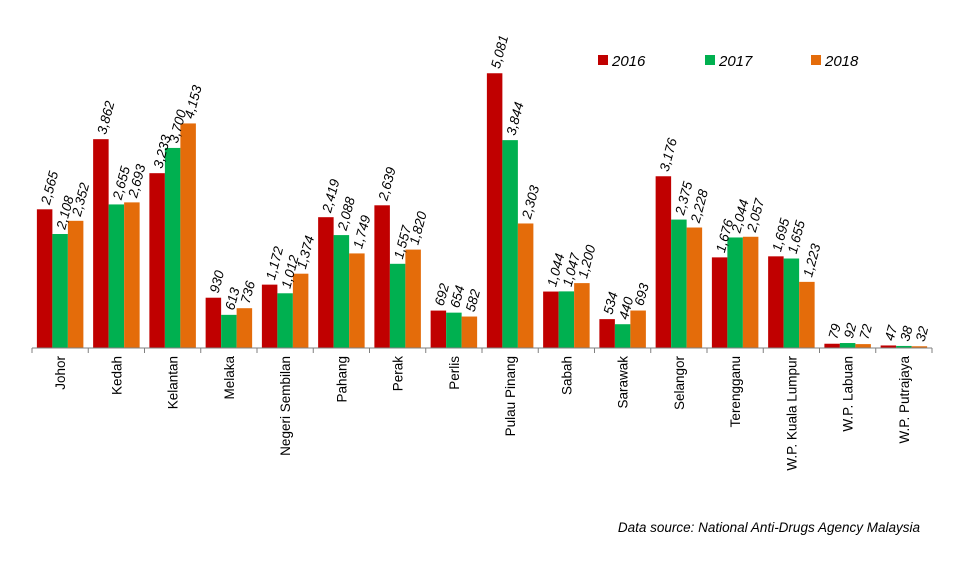  Describe the element at coordinates (626, 308) in the screenshot. I see `data-label: 440` at that location.